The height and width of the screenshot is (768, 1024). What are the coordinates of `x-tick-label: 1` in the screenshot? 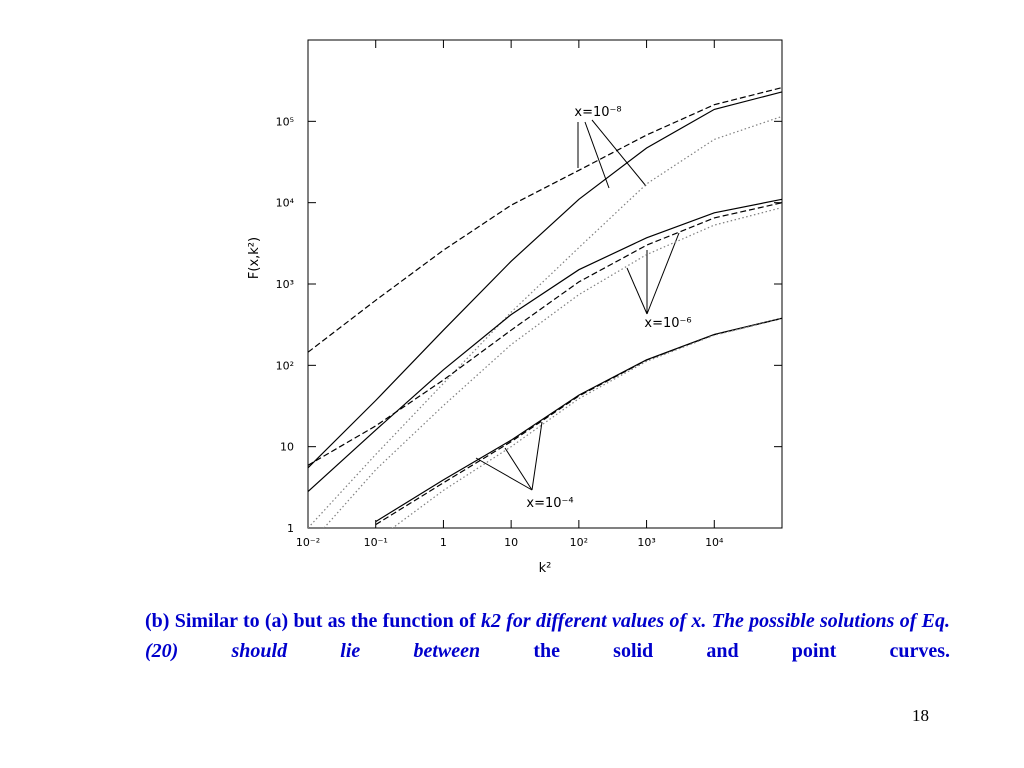 It's located at (443, 542).